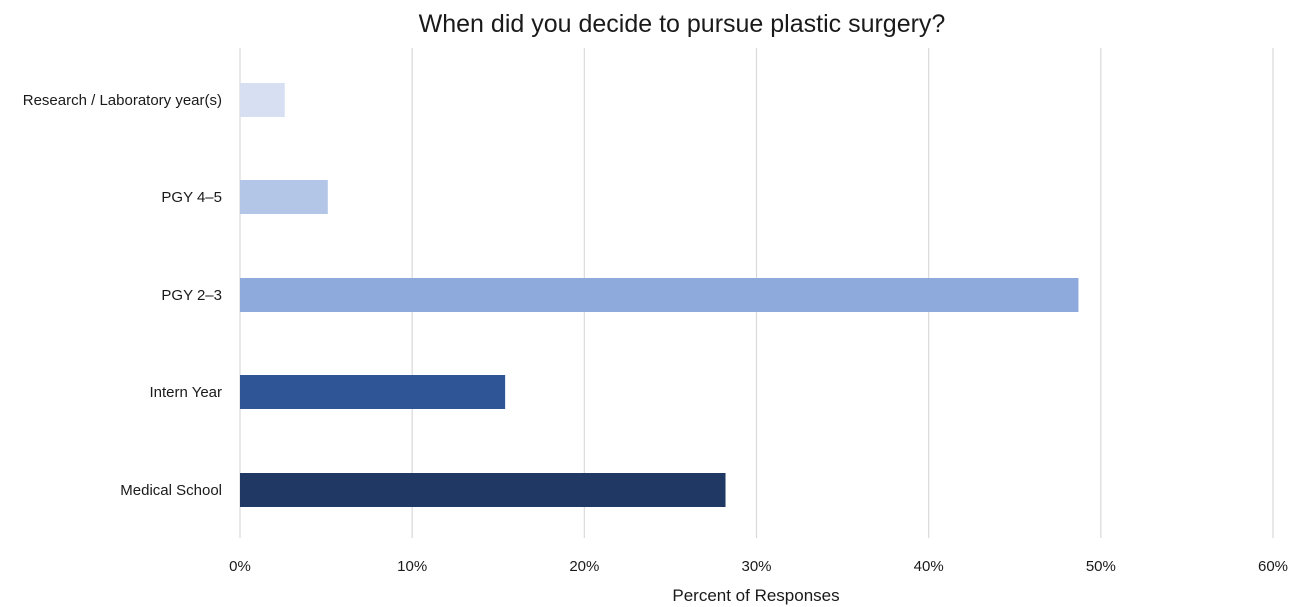 This screenshot has width=1303, height=607. I want to click on category-label: PGY 4–5, so click(191, 197).